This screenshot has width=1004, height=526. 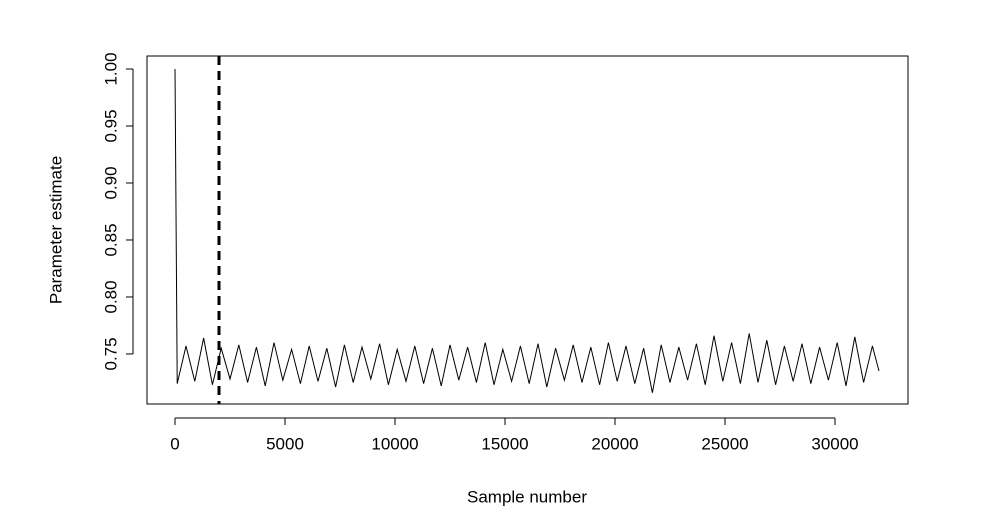 I want to click on y-tick-label: 0.80, so click(x=110, y=296).